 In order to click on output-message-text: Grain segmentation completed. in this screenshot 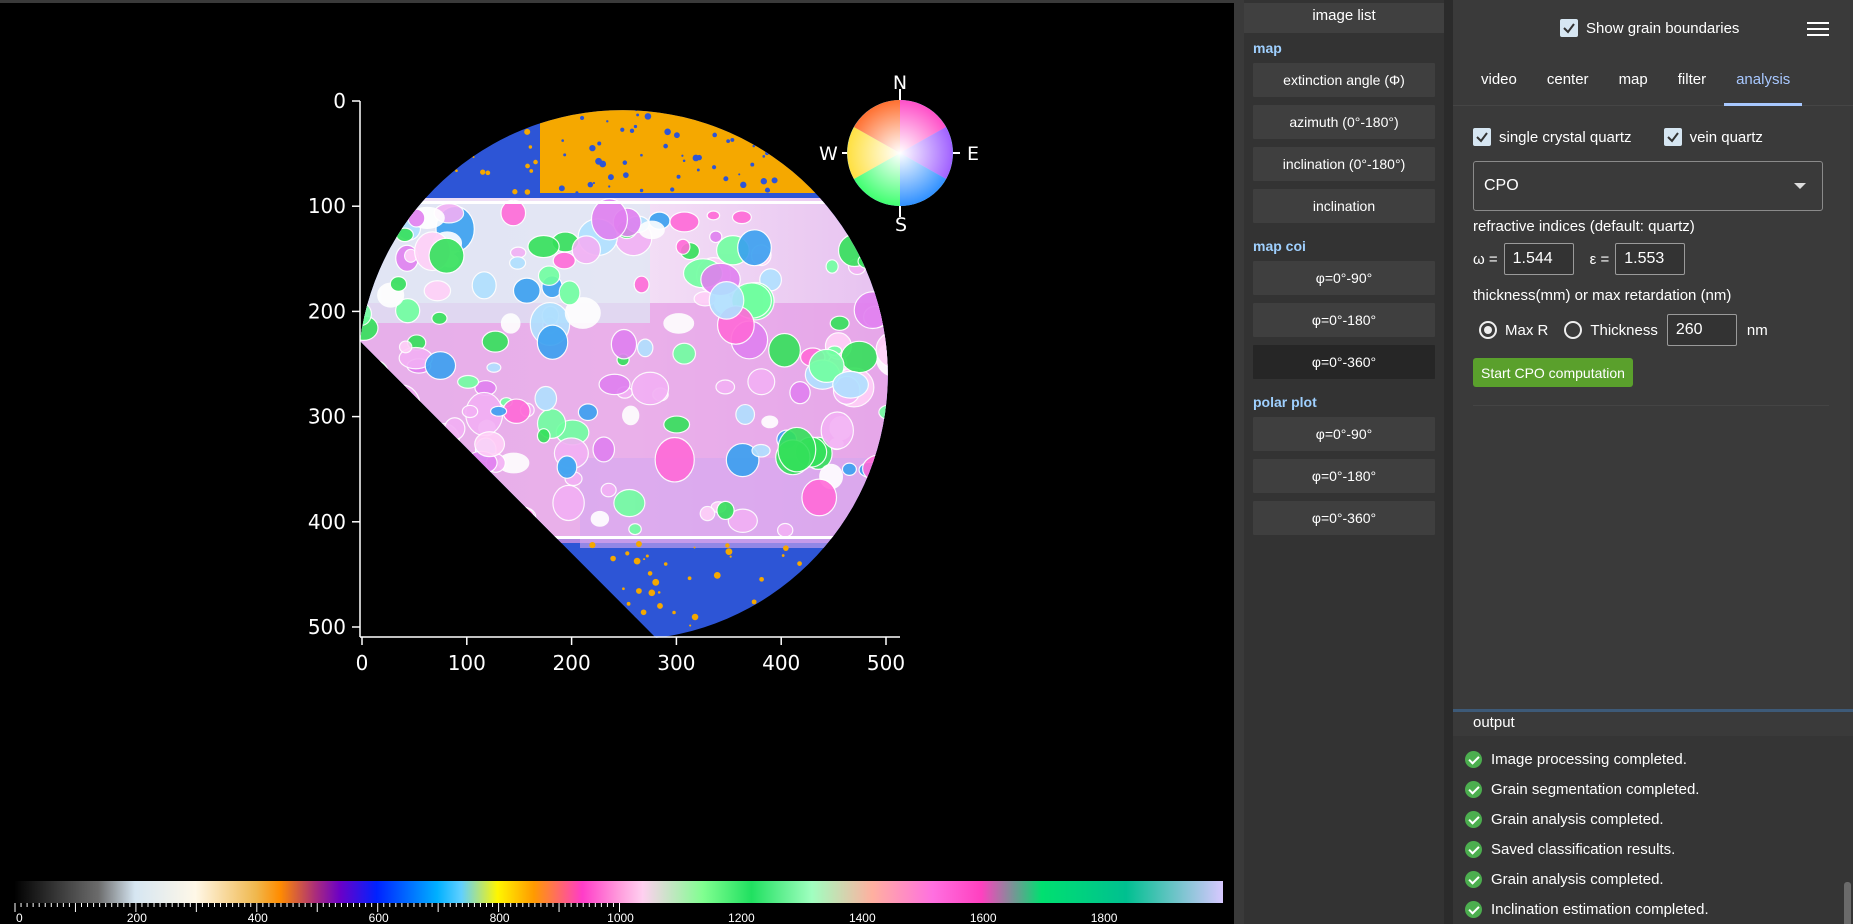, I will do `click(1595, 789)`.